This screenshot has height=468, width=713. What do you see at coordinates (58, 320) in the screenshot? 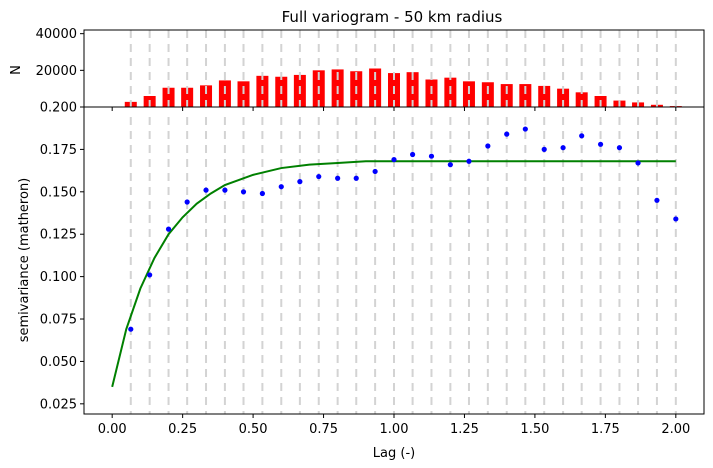
I see `variogram-y-tick-label: 0.075` at bounding box center [58, 320].